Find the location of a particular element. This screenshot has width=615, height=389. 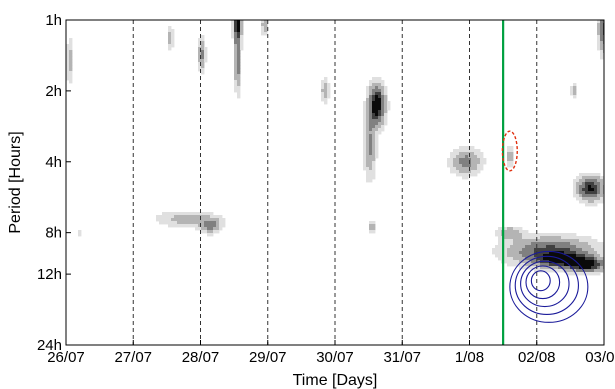

x-tick-label: 26/07 is located at coordinates (66, 357).